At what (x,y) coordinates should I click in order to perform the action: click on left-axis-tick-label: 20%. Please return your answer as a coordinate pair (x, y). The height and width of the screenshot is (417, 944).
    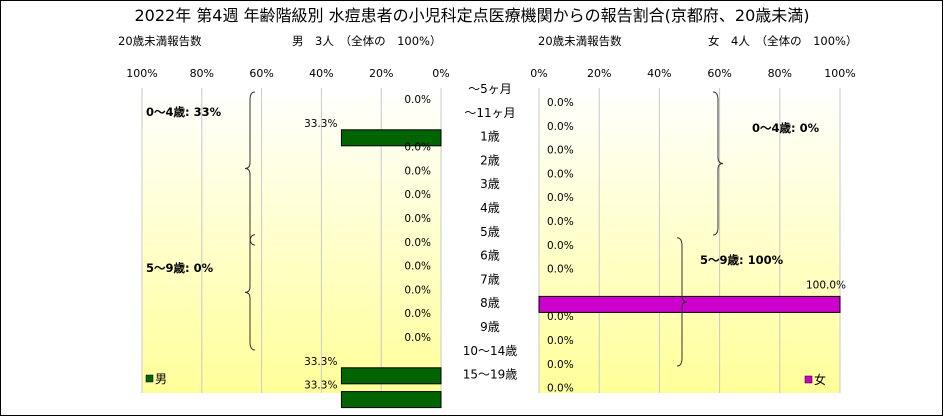
    Looking at the image, I should click on (381, 73).